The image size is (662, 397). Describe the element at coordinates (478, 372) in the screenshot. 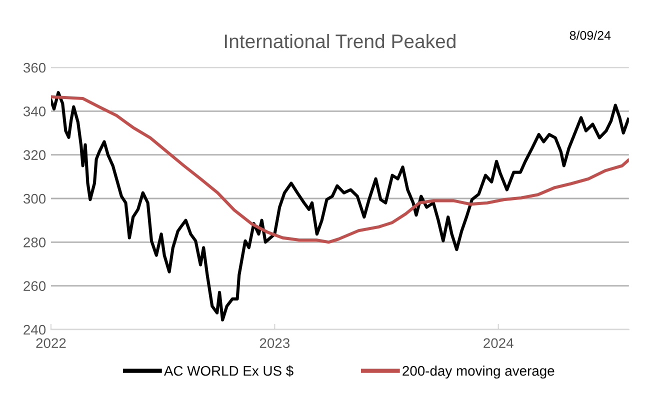

I see `legend-label: 200-day moving average` at that location.